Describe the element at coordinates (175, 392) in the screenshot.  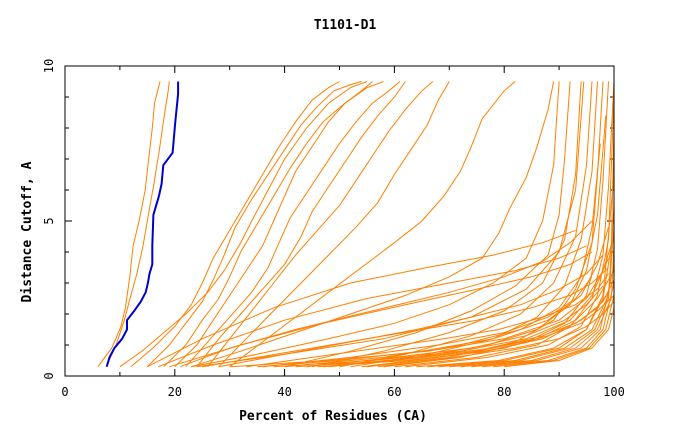
I see `x-tick-label: 20` at that location.